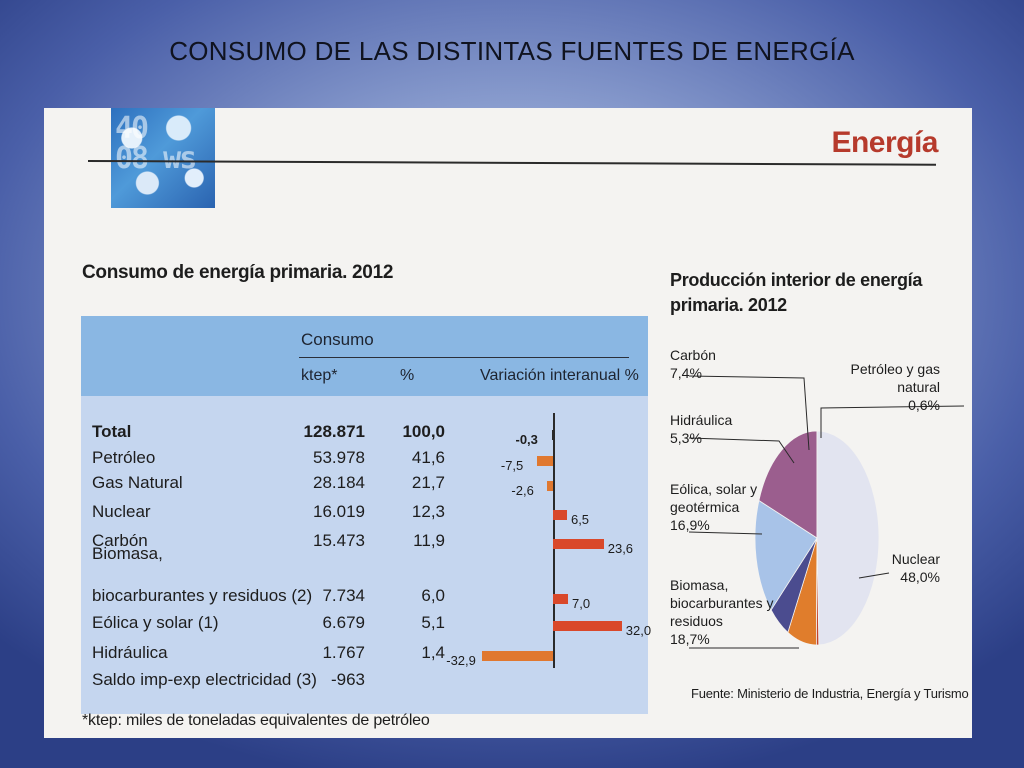 This screenshot has height=768, width=1024. I want to click on consumo-header: Consumo, so click(337, 339).